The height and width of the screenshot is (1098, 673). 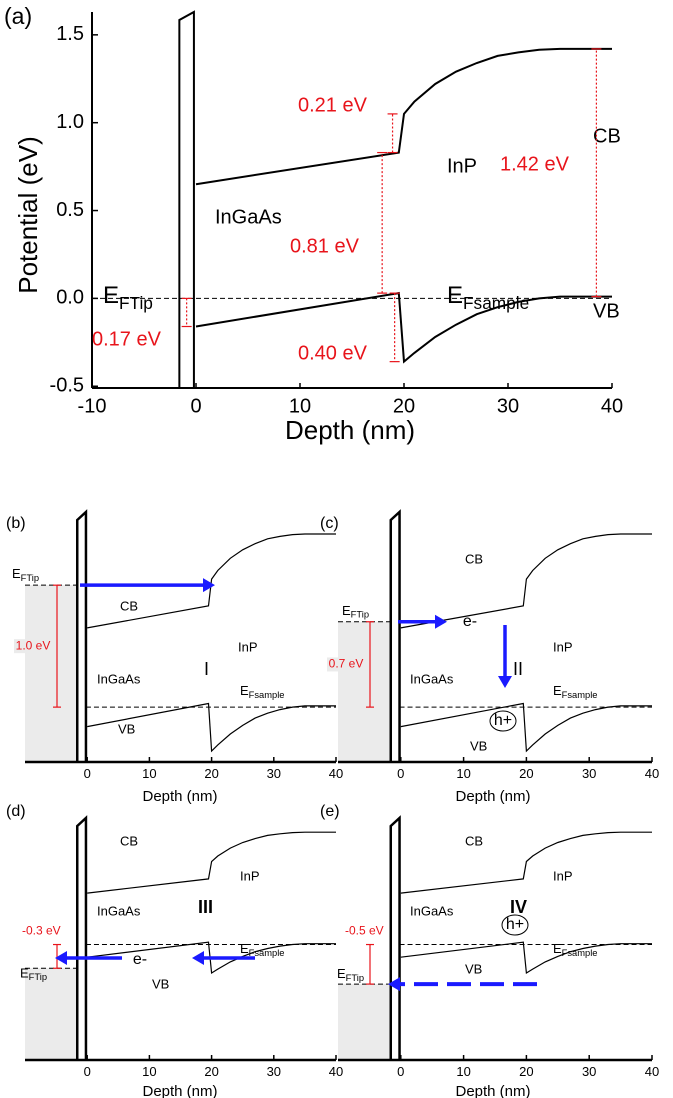 I want to click on panel-label: (c), so click(x=329, y=523).